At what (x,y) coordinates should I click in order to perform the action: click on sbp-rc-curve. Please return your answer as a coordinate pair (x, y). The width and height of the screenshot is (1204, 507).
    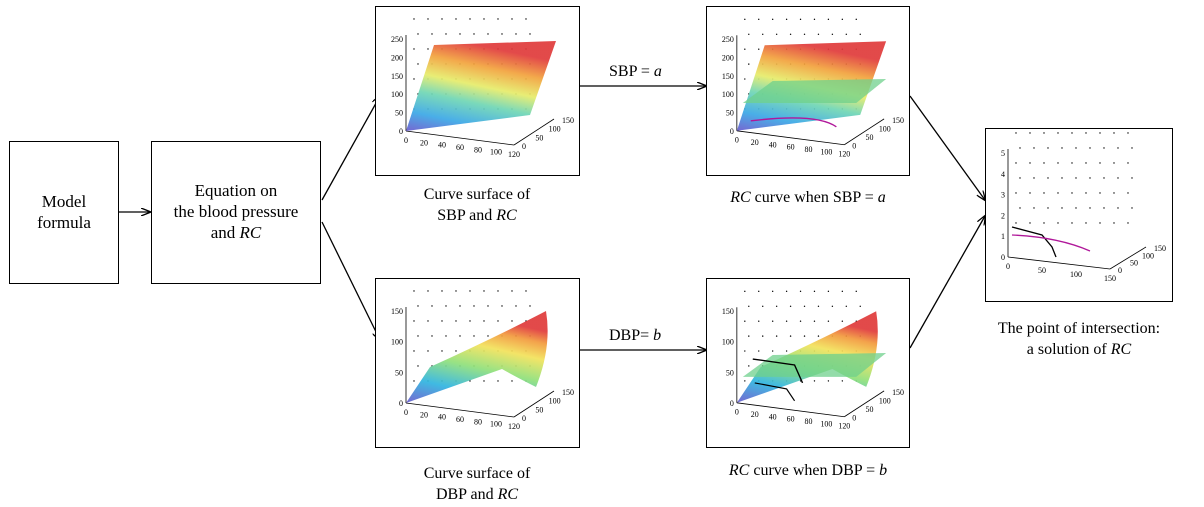
    Looking at the image, I should click on (1051, 243).